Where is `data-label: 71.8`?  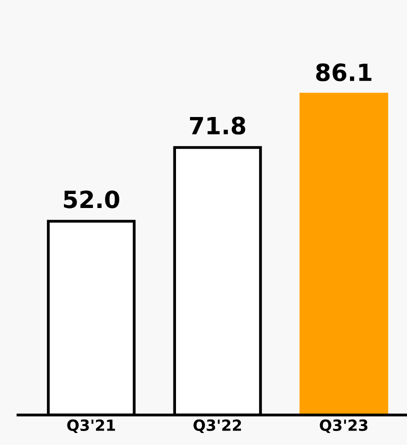
data-label: 71.8 is located at coordinates (218, 125).